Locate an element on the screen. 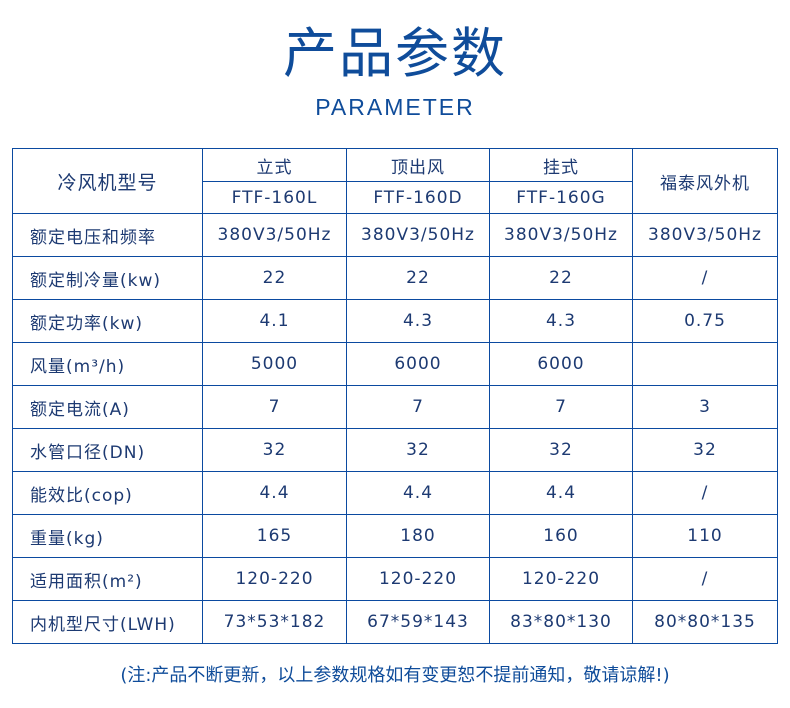 The image size is (790, 708). table-row: 重量(kg) 165 180 160 110 is located at coordinates (395, 536).